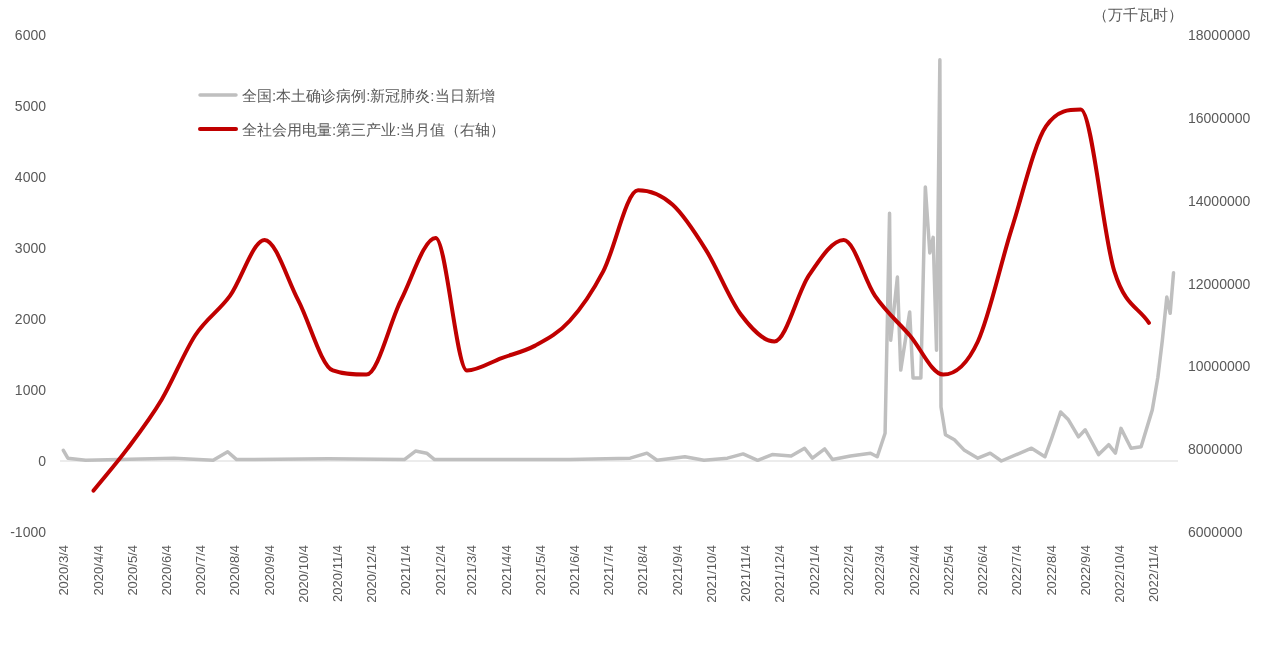 The height and width of the screenshot is (660, 1280). What do you see at coordinates (608, 570) in the screenshot?
I see `x-tick-label: 2021/7/4` at bounding box center [608, 570].